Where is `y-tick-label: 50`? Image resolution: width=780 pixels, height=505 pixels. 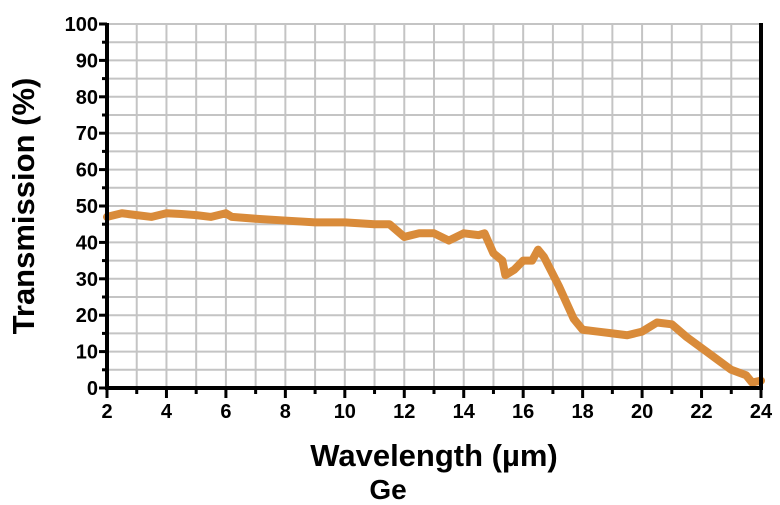
y-tick-label: 50 is located at coordinates (87, 207).